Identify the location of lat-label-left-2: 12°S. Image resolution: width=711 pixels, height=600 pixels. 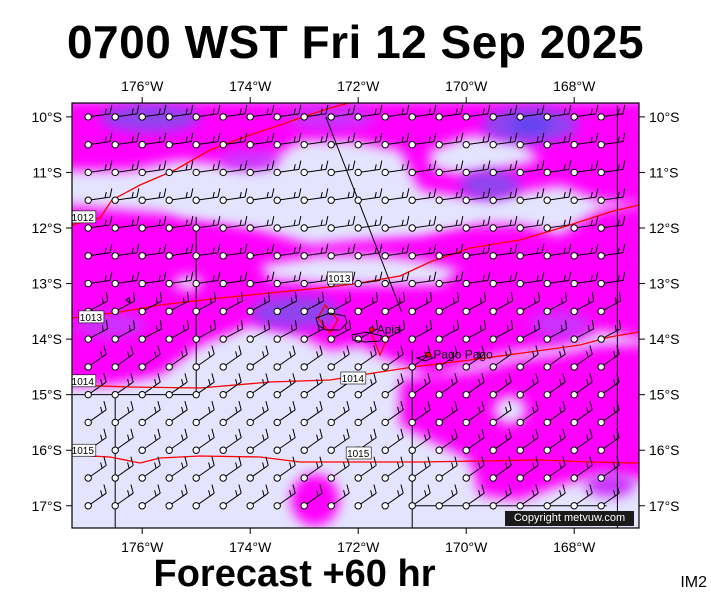
(46, 228).